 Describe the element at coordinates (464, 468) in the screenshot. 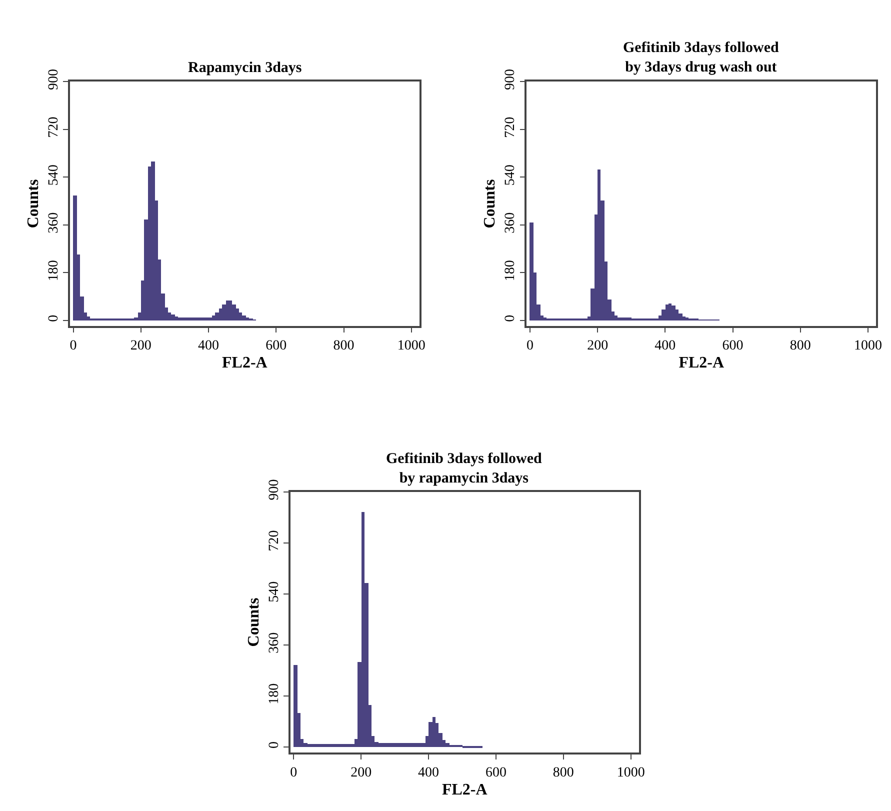

I see `chart-title: Gefitinib 3days followed by rapamycin 3days` at that location.